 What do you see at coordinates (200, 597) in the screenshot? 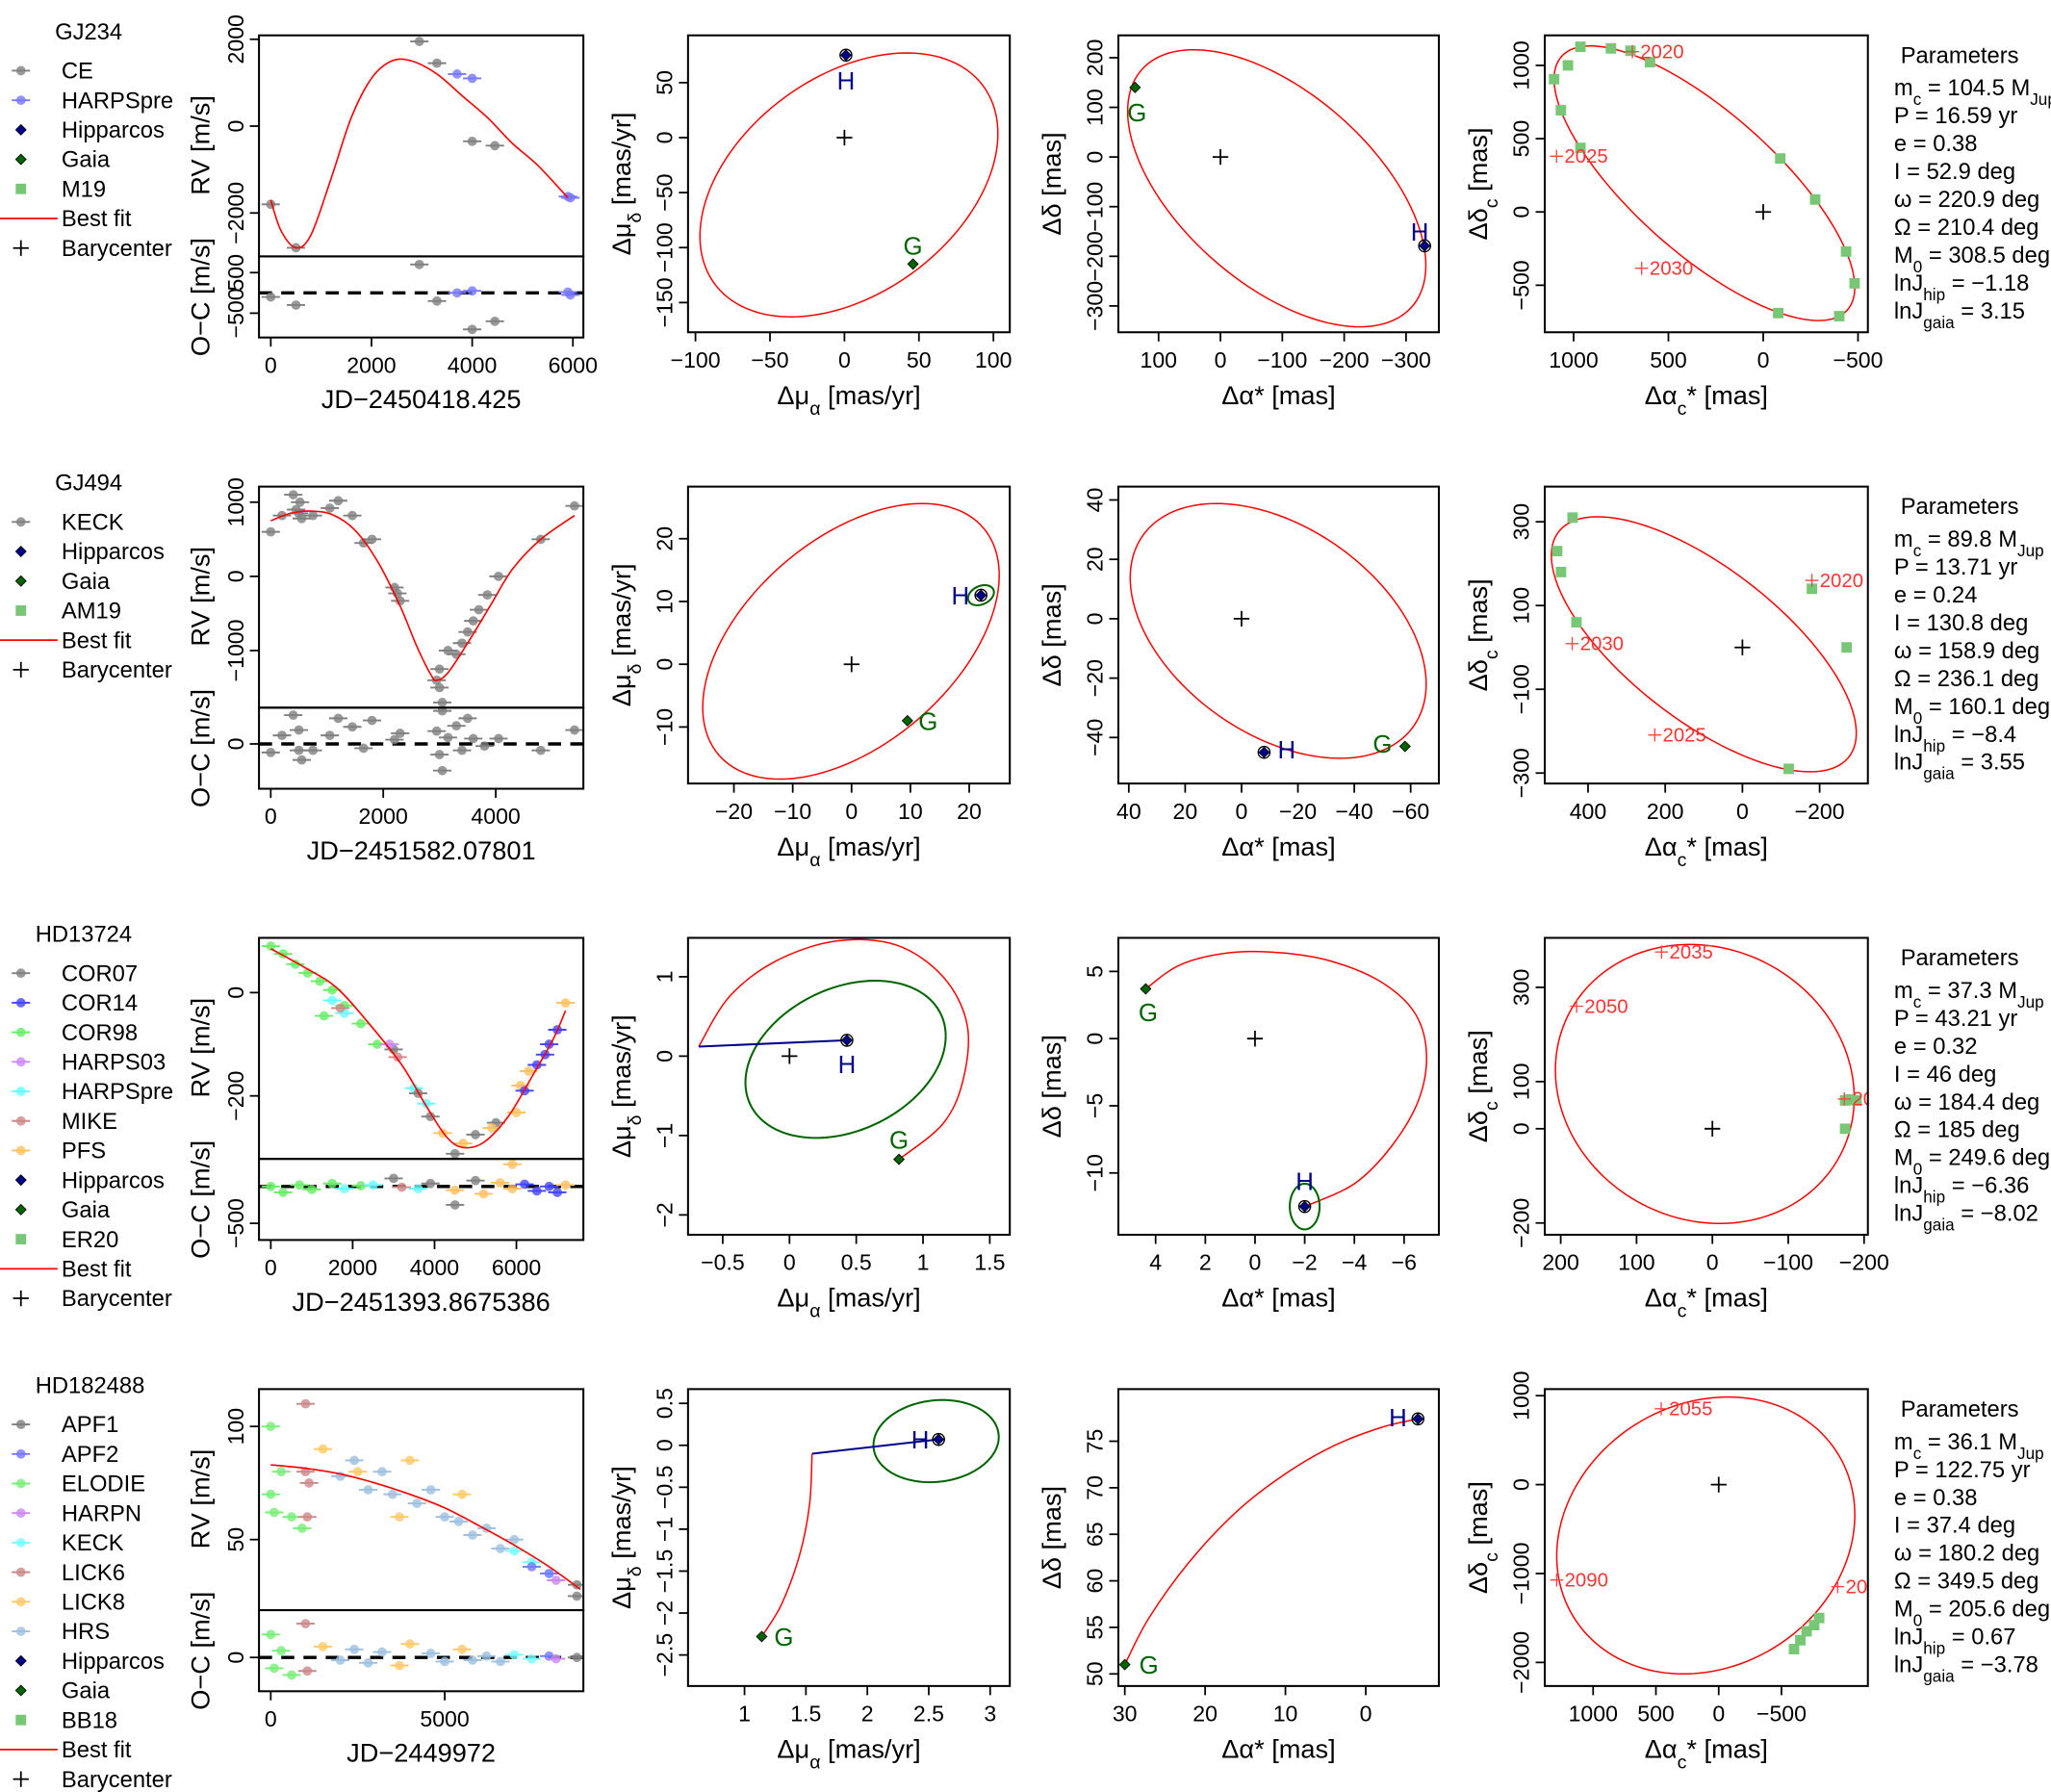
I see `rv-ylabel: RV [m/s]` at bounding box center [200, 597].